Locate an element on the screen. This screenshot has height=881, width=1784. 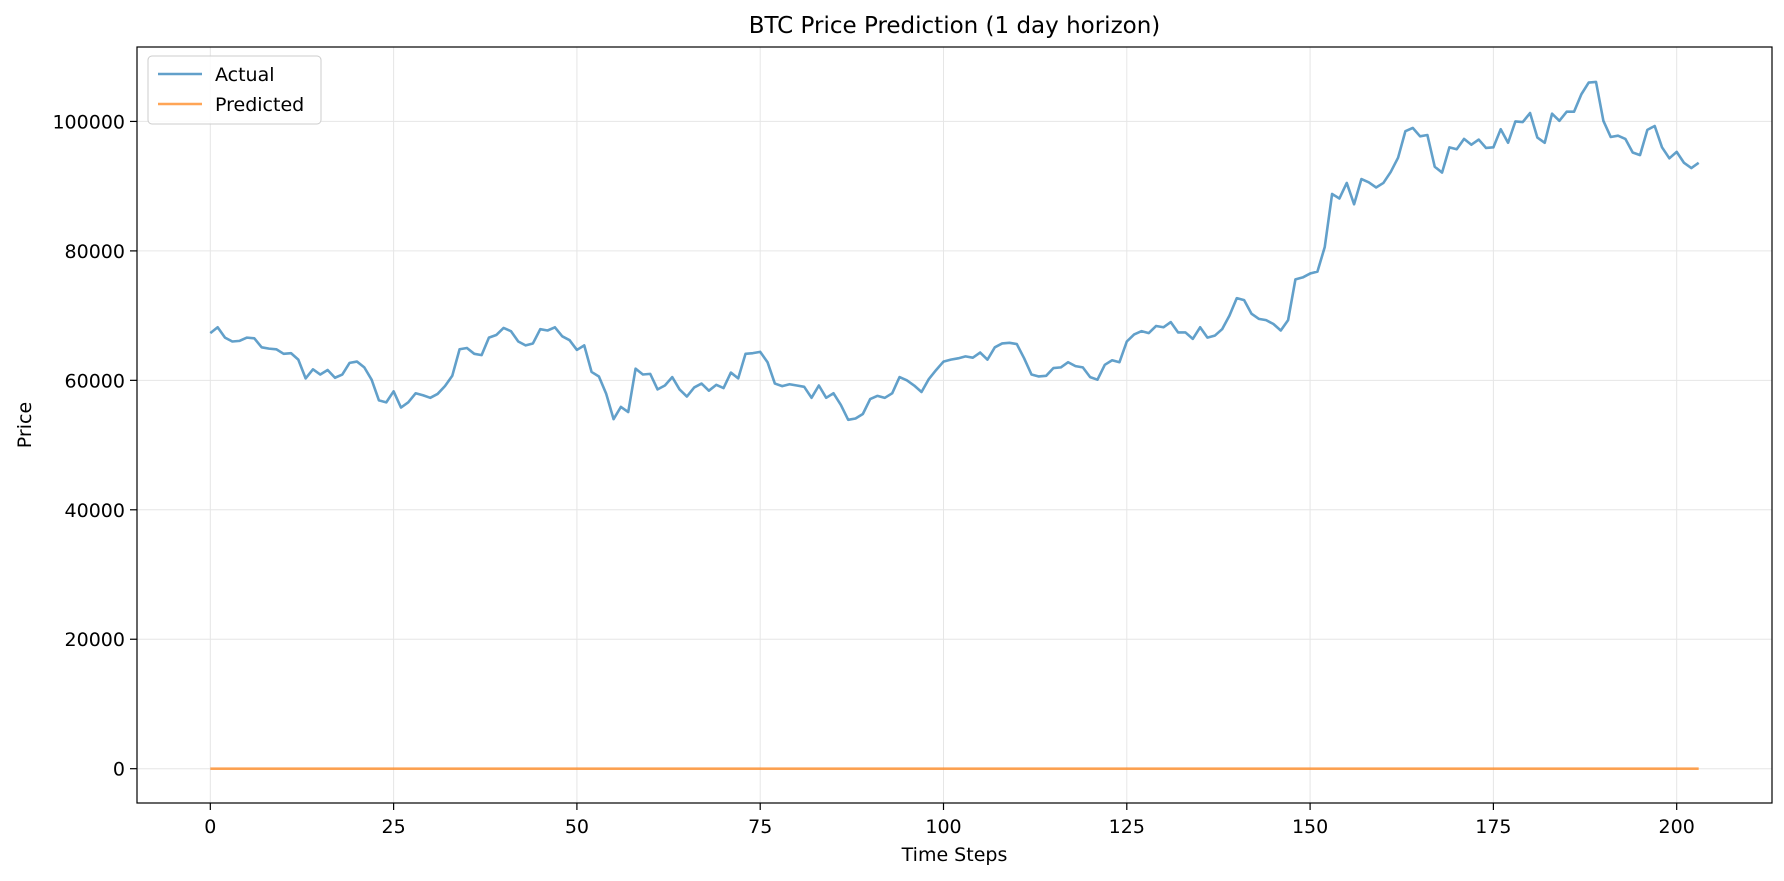
x-tick-label: 100 is located at coordinates (943, 827).